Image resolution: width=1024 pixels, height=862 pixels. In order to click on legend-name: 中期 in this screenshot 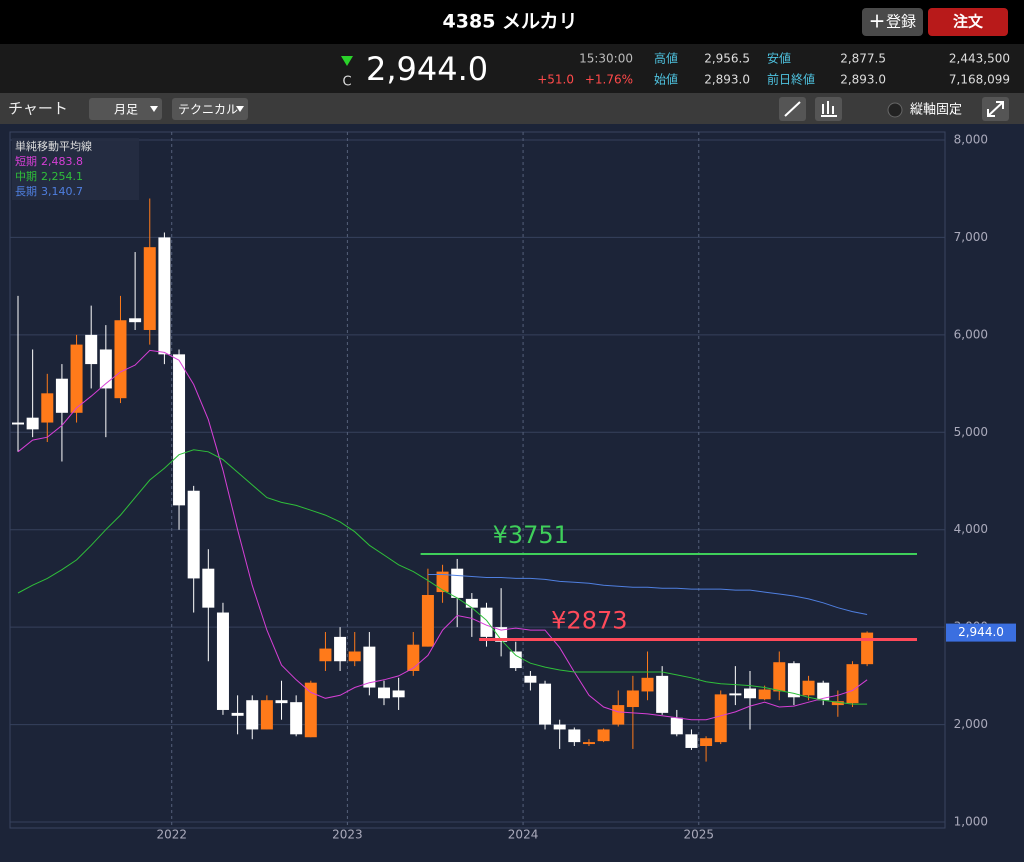, I will do `click(26, 176)`.